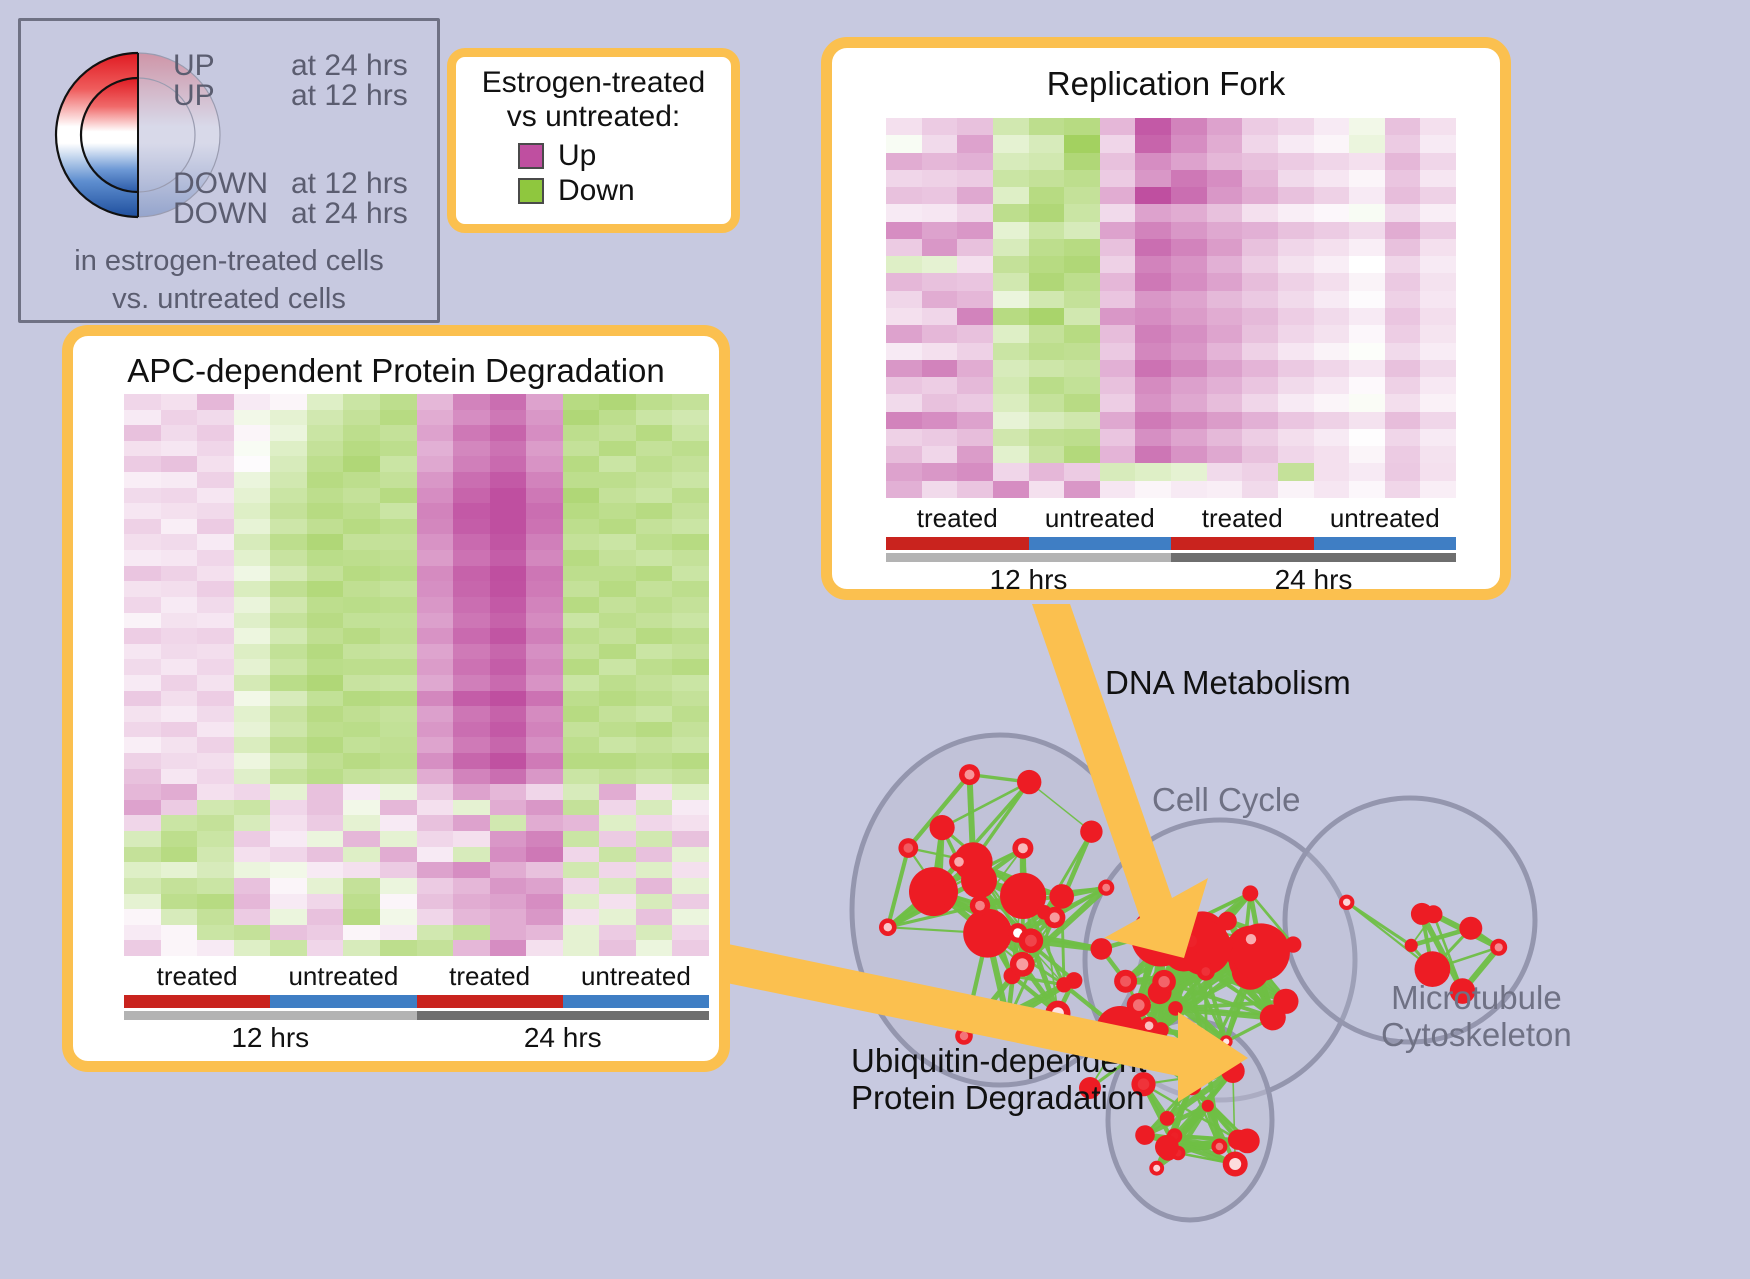  I want to click on cluster-label-microtubule-cytoskeleton: Microtubule Cytoskeleton, so click(1476, 1016).